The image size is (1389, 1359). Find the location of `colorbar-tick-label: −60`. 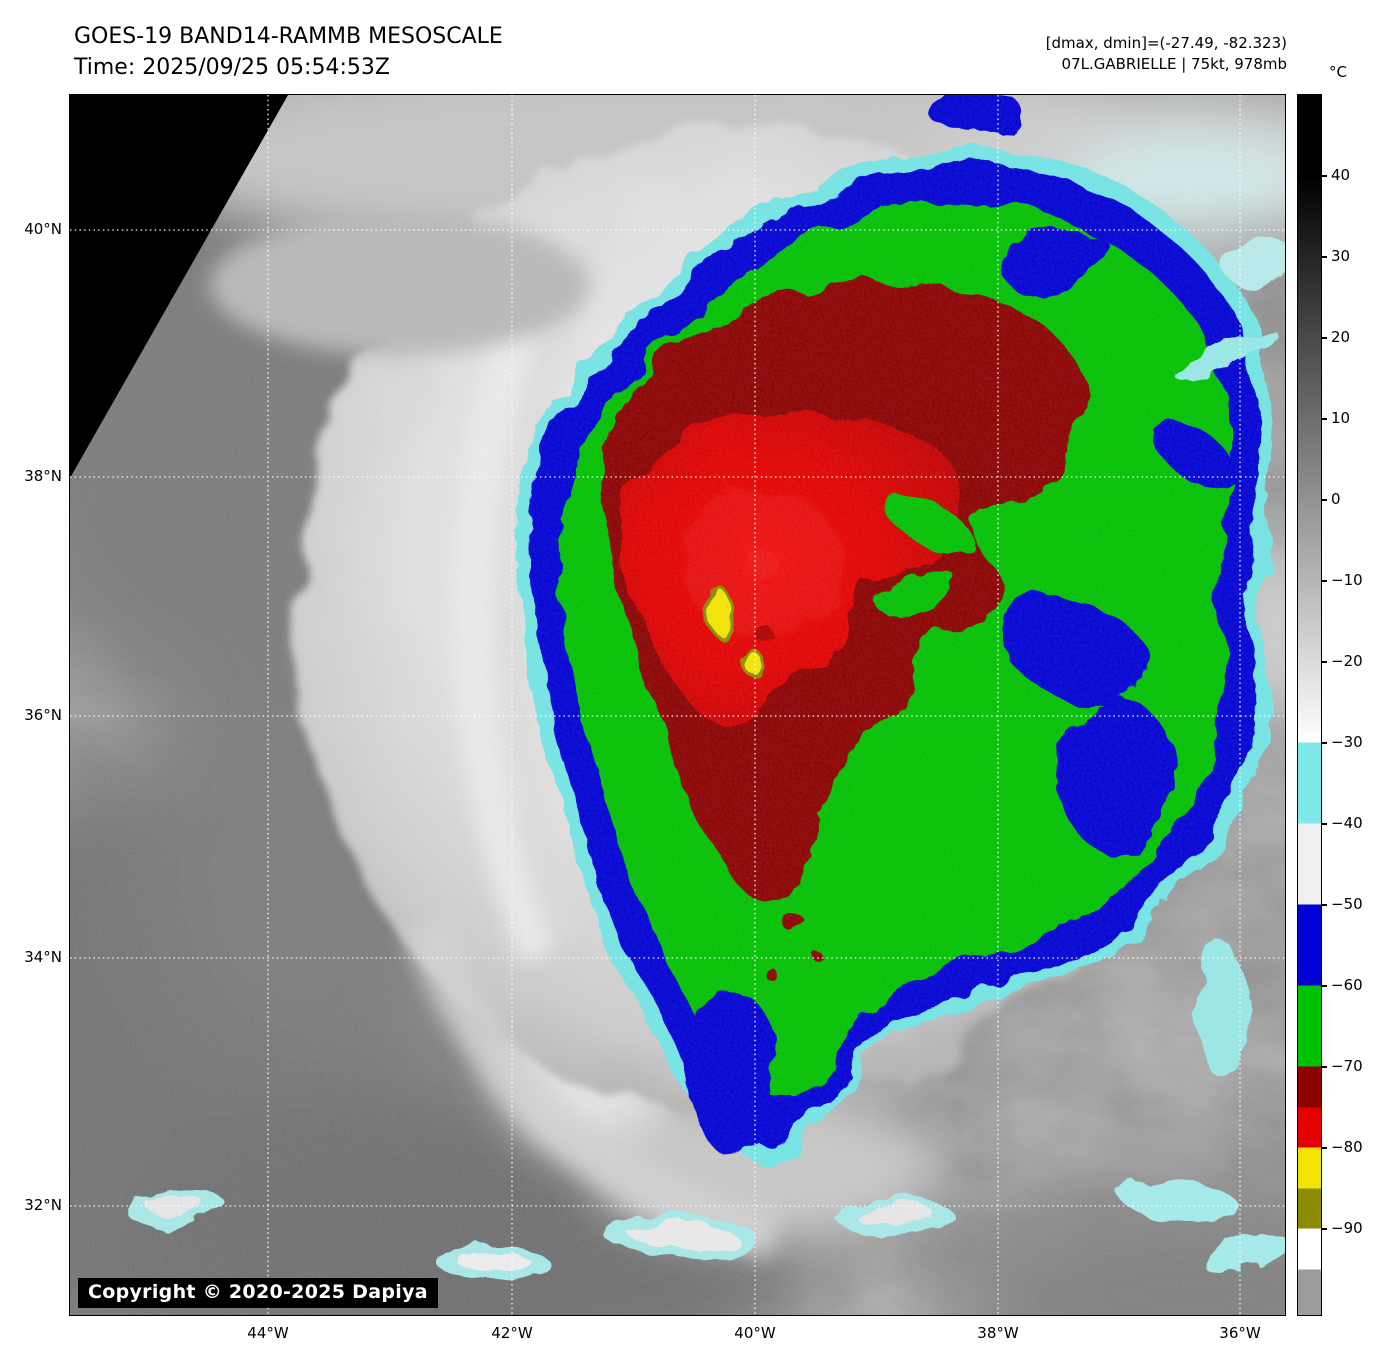

colorbar-tick-label: −60 is located at coordinates (1347, 985).